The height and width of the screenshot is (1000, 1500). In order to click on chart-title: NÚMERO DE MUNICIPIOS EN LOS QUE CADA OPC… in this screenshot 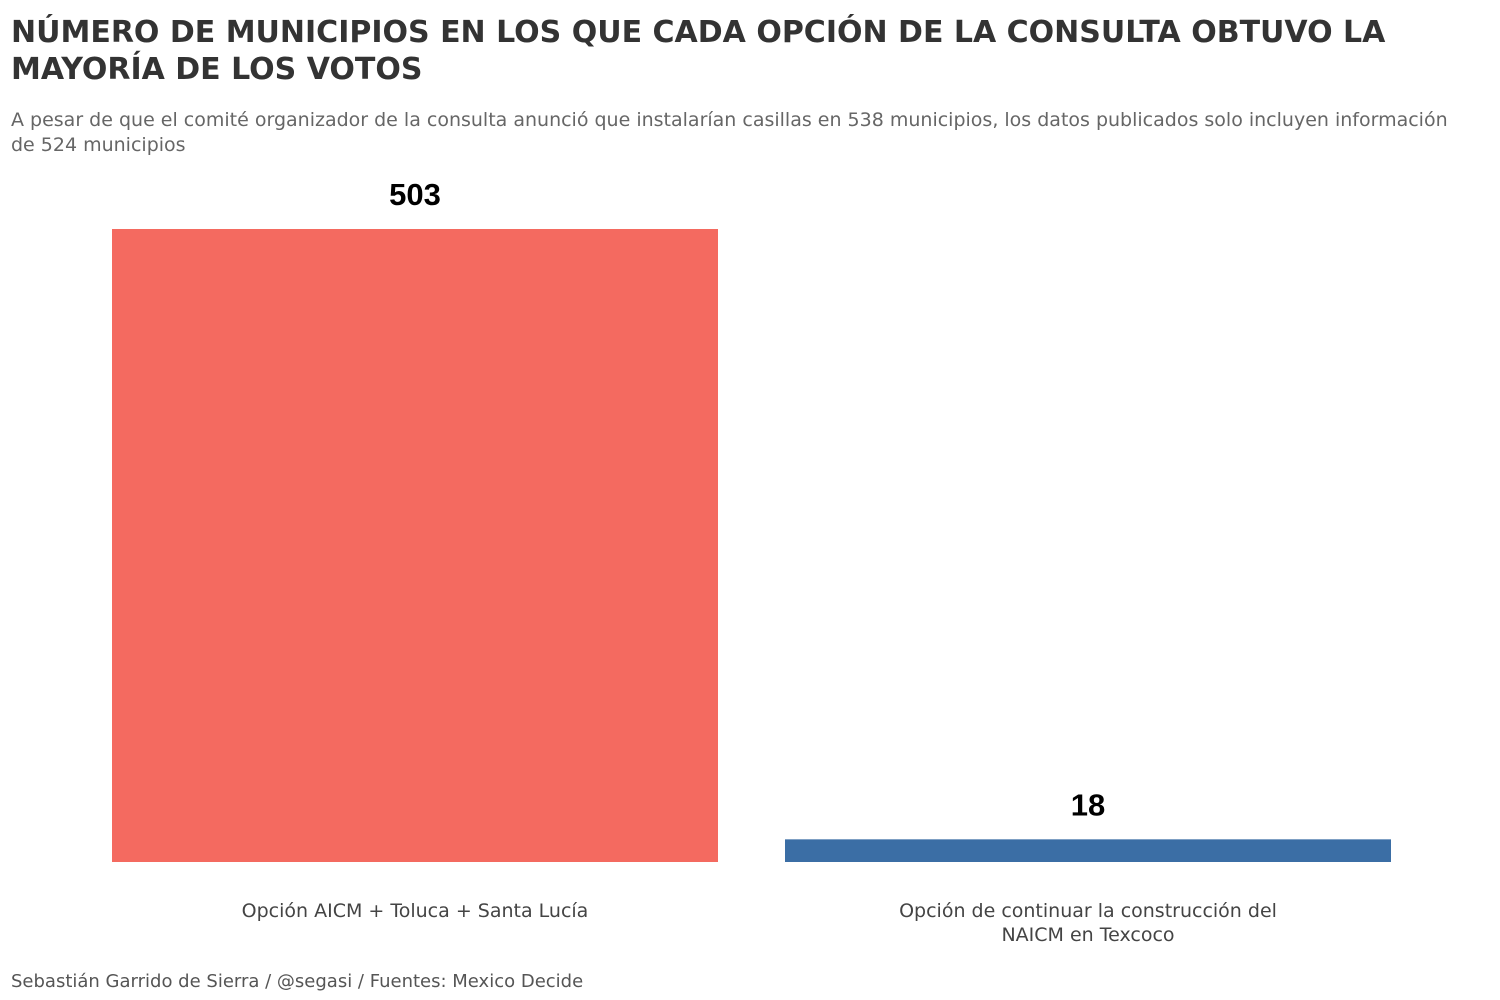, I will do `click(698, 51)`.